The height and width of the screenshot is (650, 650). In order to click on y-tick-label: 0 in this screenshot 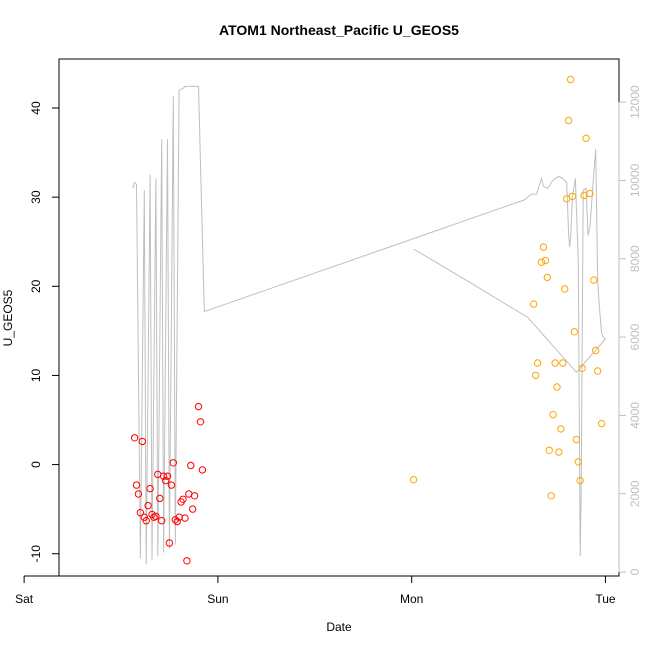, I will do `click(36, 464)`.